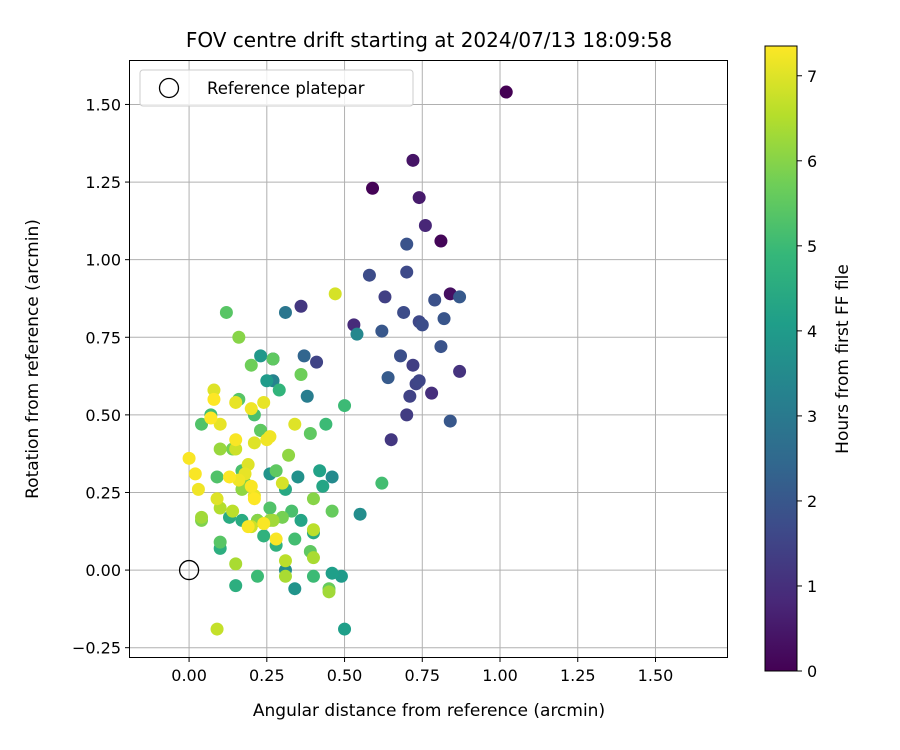 This screenshot has width=900, height=750. What do you see at coordinates (103, 182) in the screenshot?
I see `y-tick-label: 1.25` at bounding box center [103, 182].